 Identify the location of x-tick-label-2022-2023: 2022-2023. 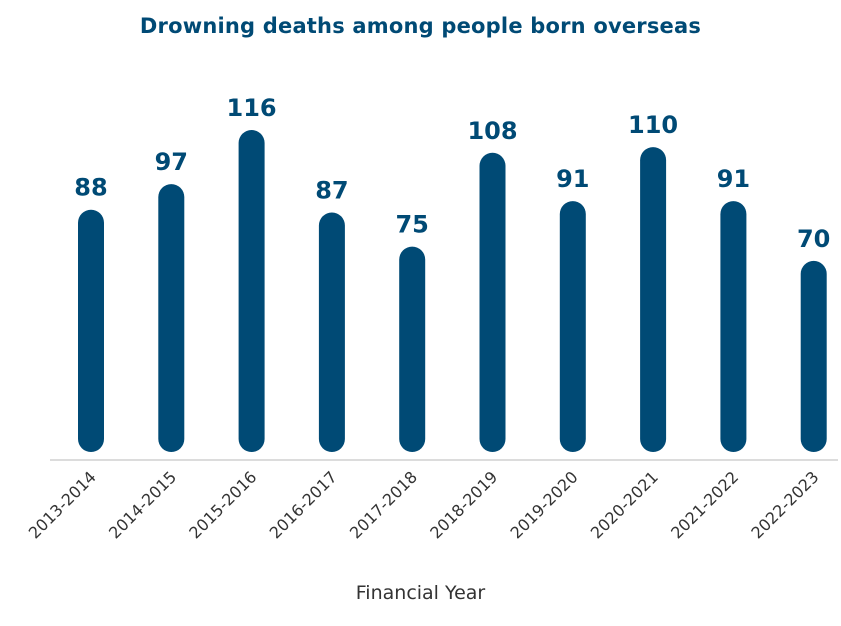
(784, 504).